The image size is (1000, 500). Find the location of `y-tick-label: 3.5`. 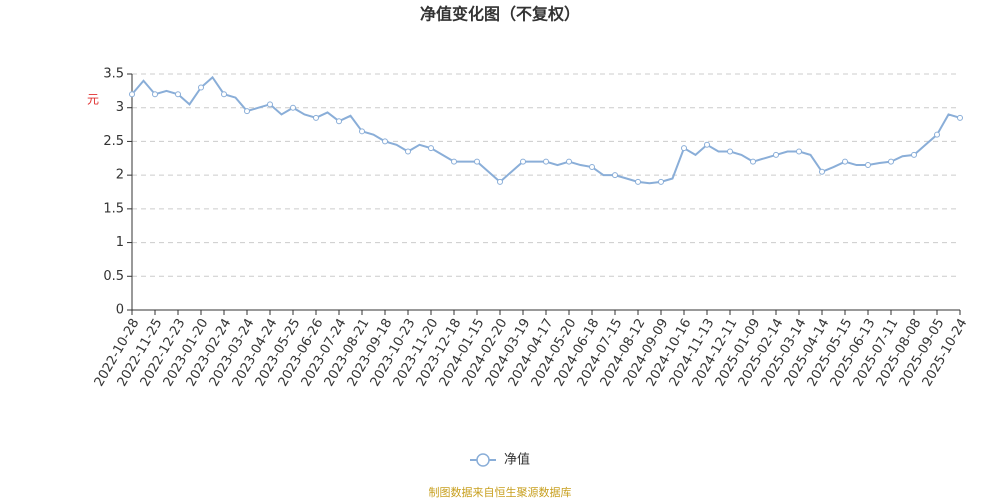

y-tick-label: 3.5 is located at coordinates (113, 74).